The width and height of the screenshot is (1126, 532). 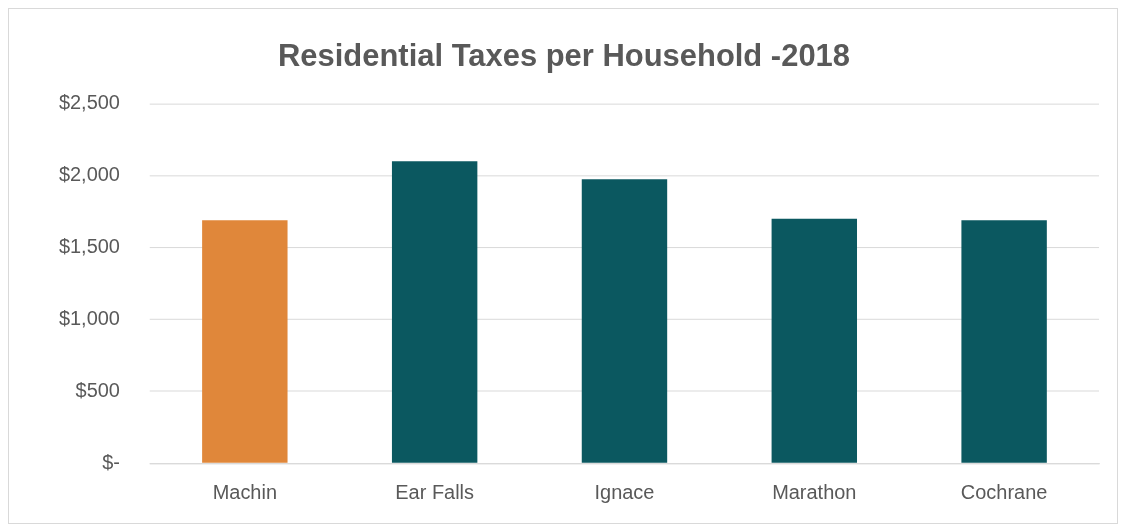 I want to click on y-tick-label: $500, so click(x=97, y=389).